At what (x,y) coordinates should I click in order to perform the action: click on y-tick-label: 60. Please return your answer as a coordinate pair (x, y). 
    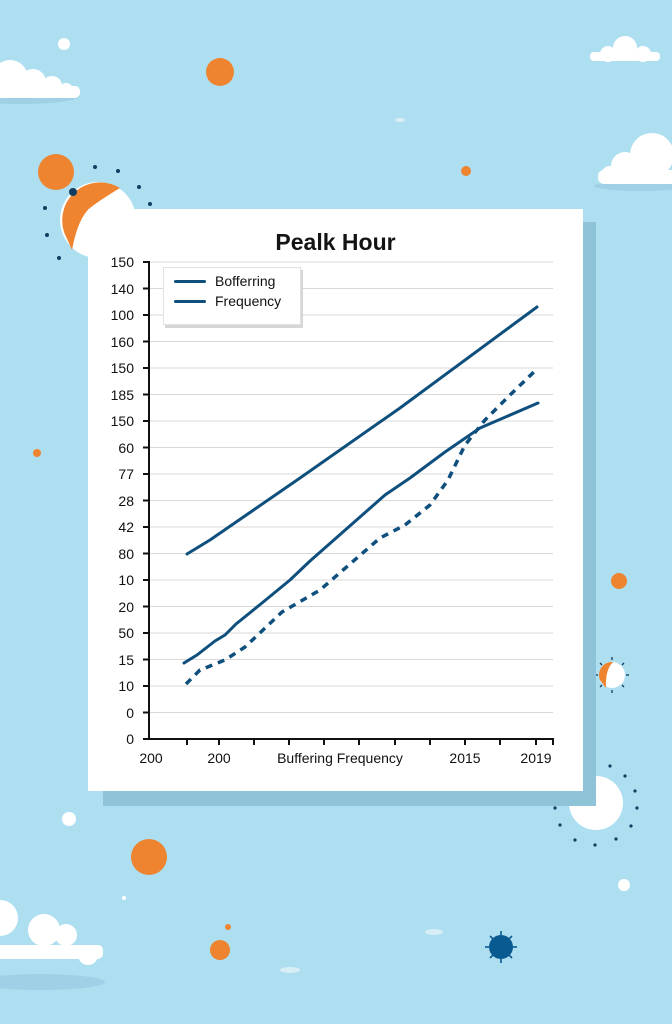
    Looking at the image, I should click on (126, 447).